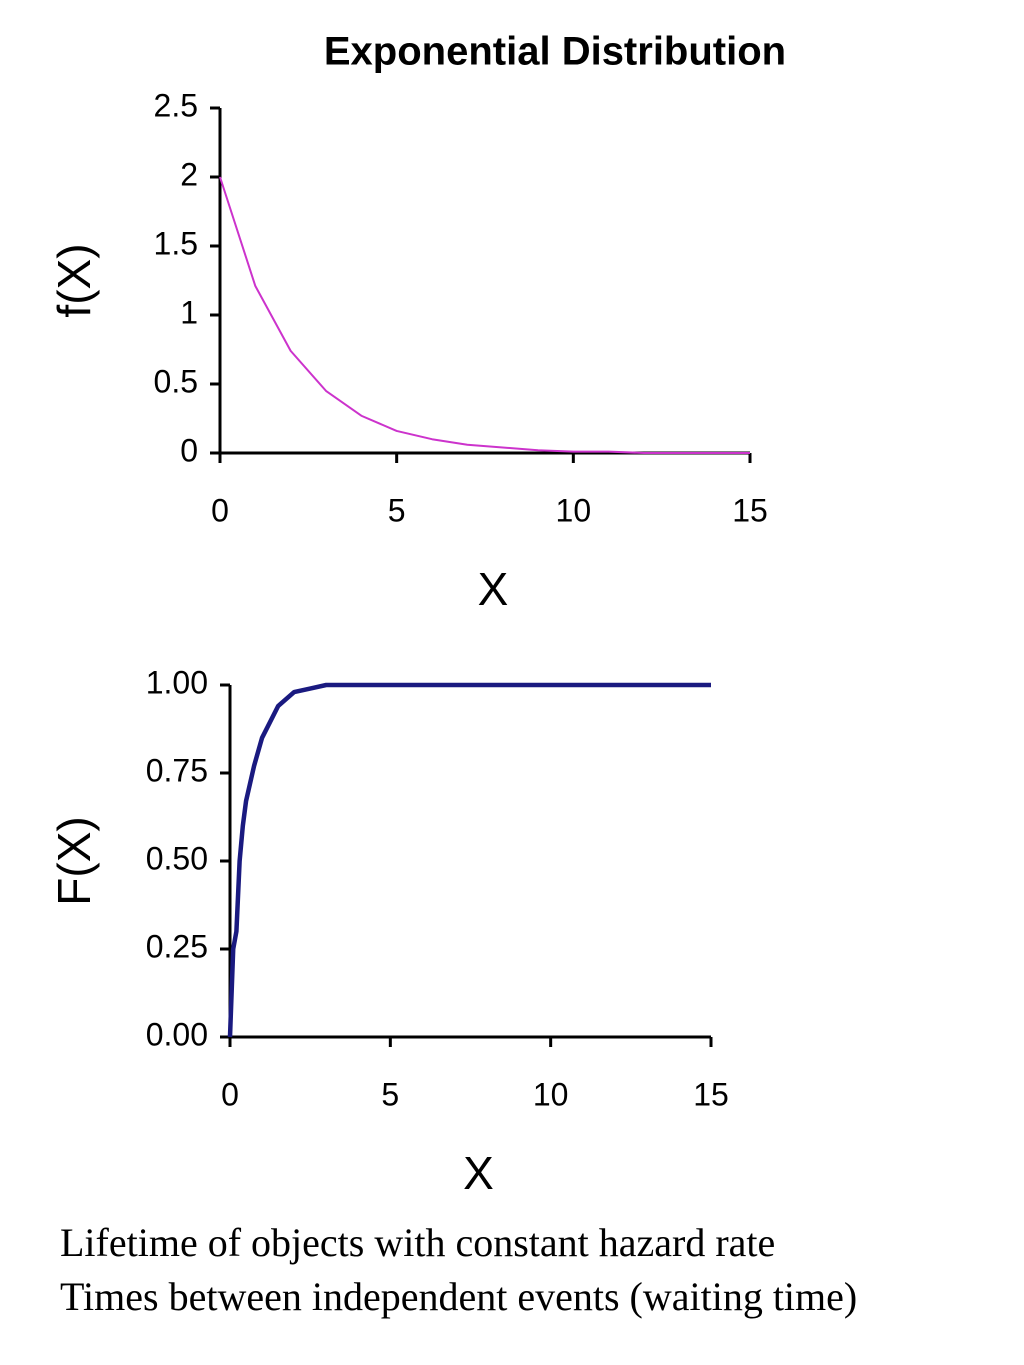 Image resolution: width=1024 pixels, height=1365 pixels. What do you see at coordinates (189, 312) in the screenshot?
I see `y-tick-label: 1` at bounding box center [189, 312].